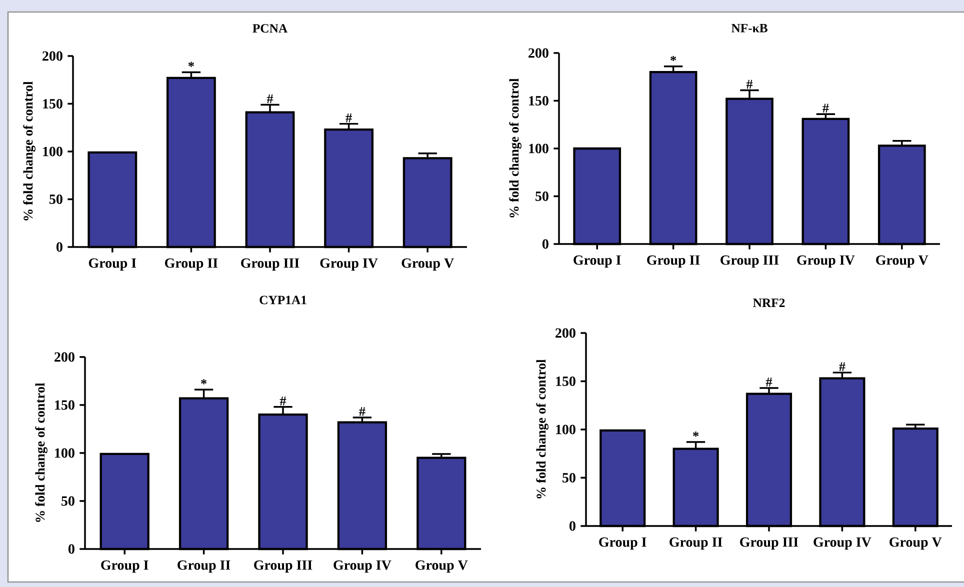  I want to click on chart-title: PCNA, so click(270, 28).